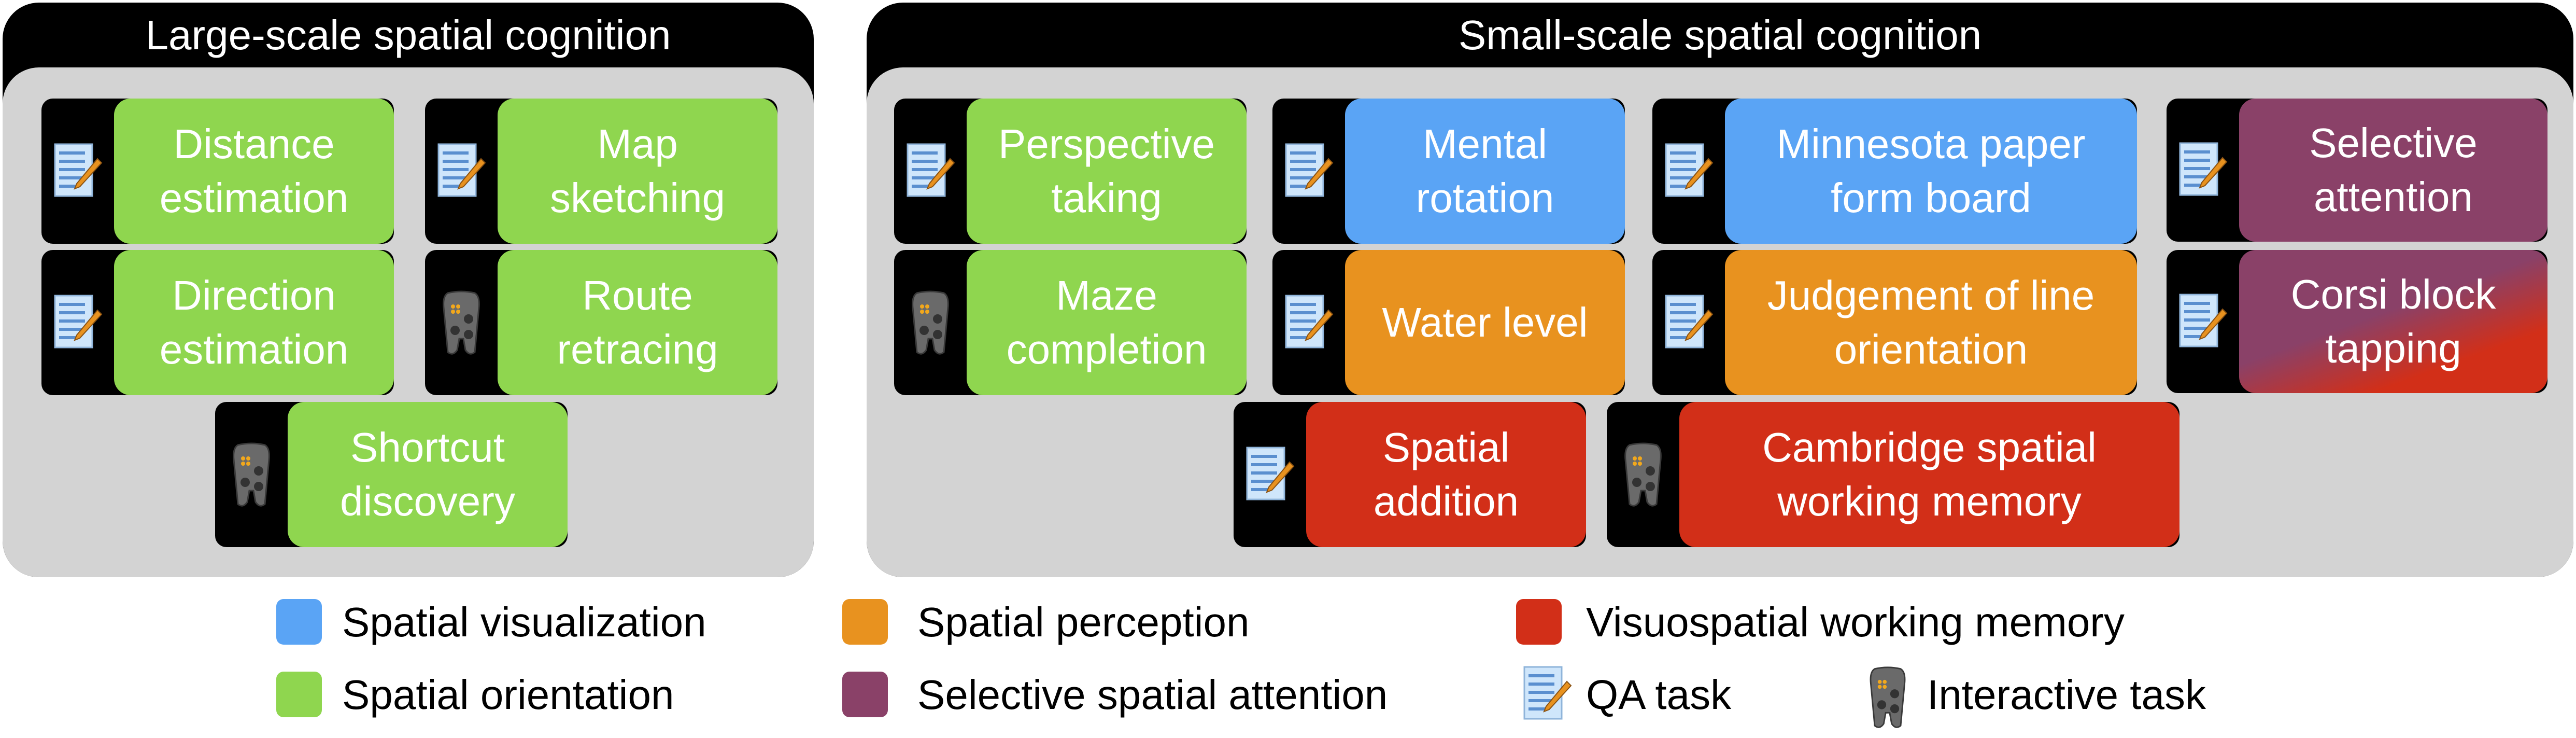 The height and width of the screenshot is (738, 2576). Describe the element at coordinates (508, 695) in the screenshot. I see `legend-label-spatial-orientation: Spatial orientation` at that location.